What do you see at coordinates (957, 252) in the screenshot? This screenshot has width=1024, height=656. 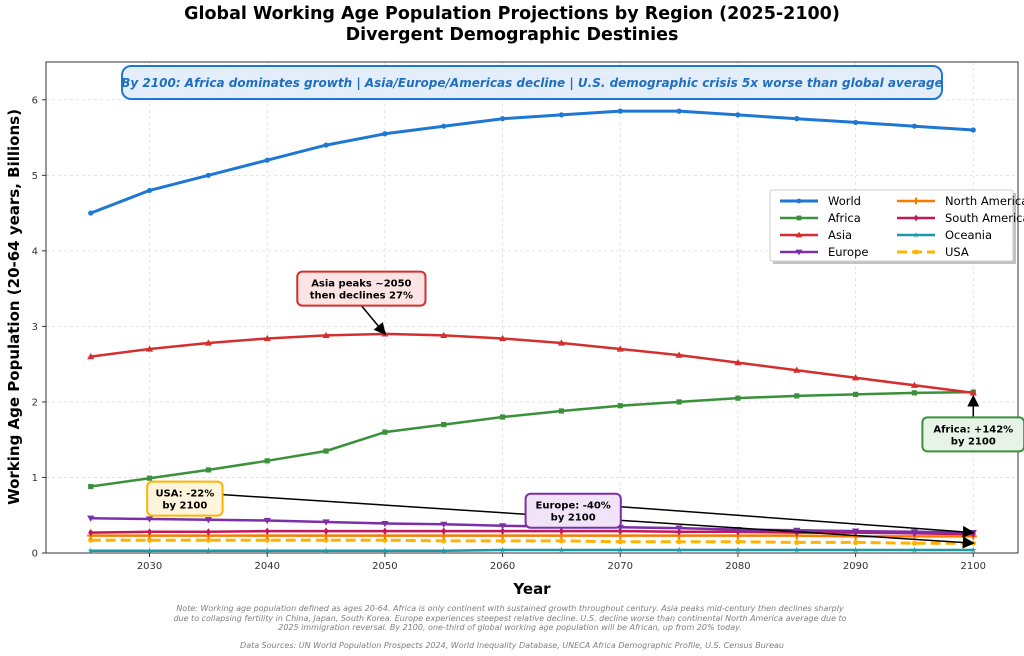 I see `legend-label: USA` at bounding box center [957, 252].